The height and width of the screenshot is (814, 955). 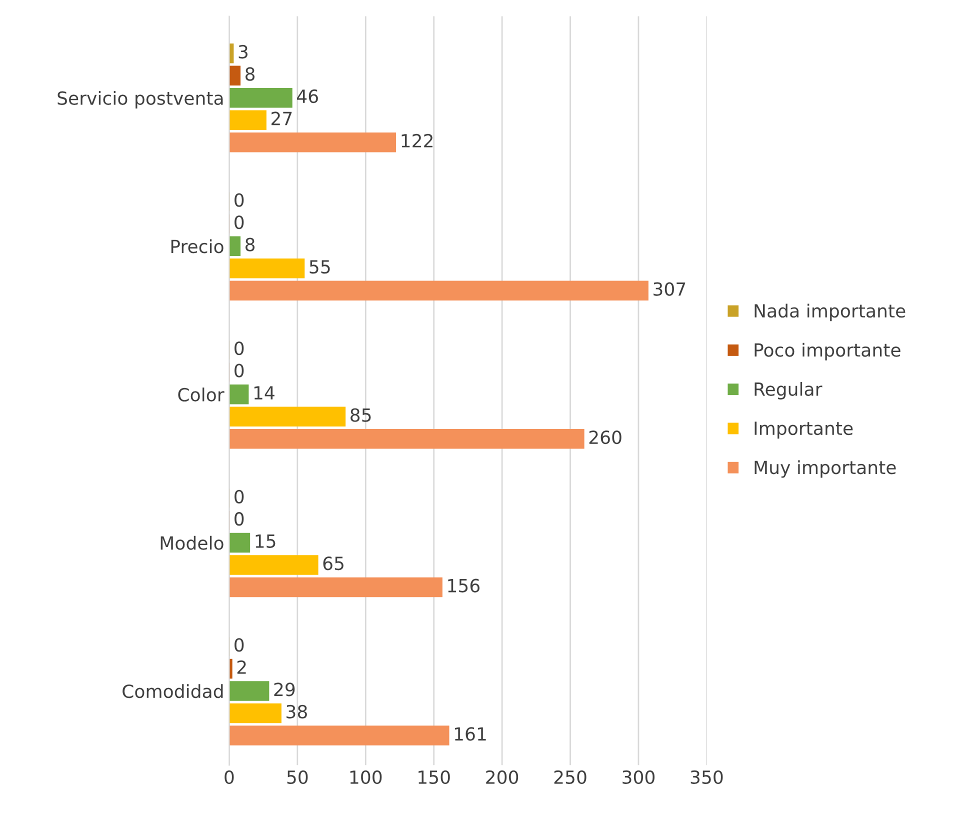 What do you see at coordinates (140, 99) in the screenshot?
I see `y-tick-label: Servicio postventa` at bounding box center [140, 99].